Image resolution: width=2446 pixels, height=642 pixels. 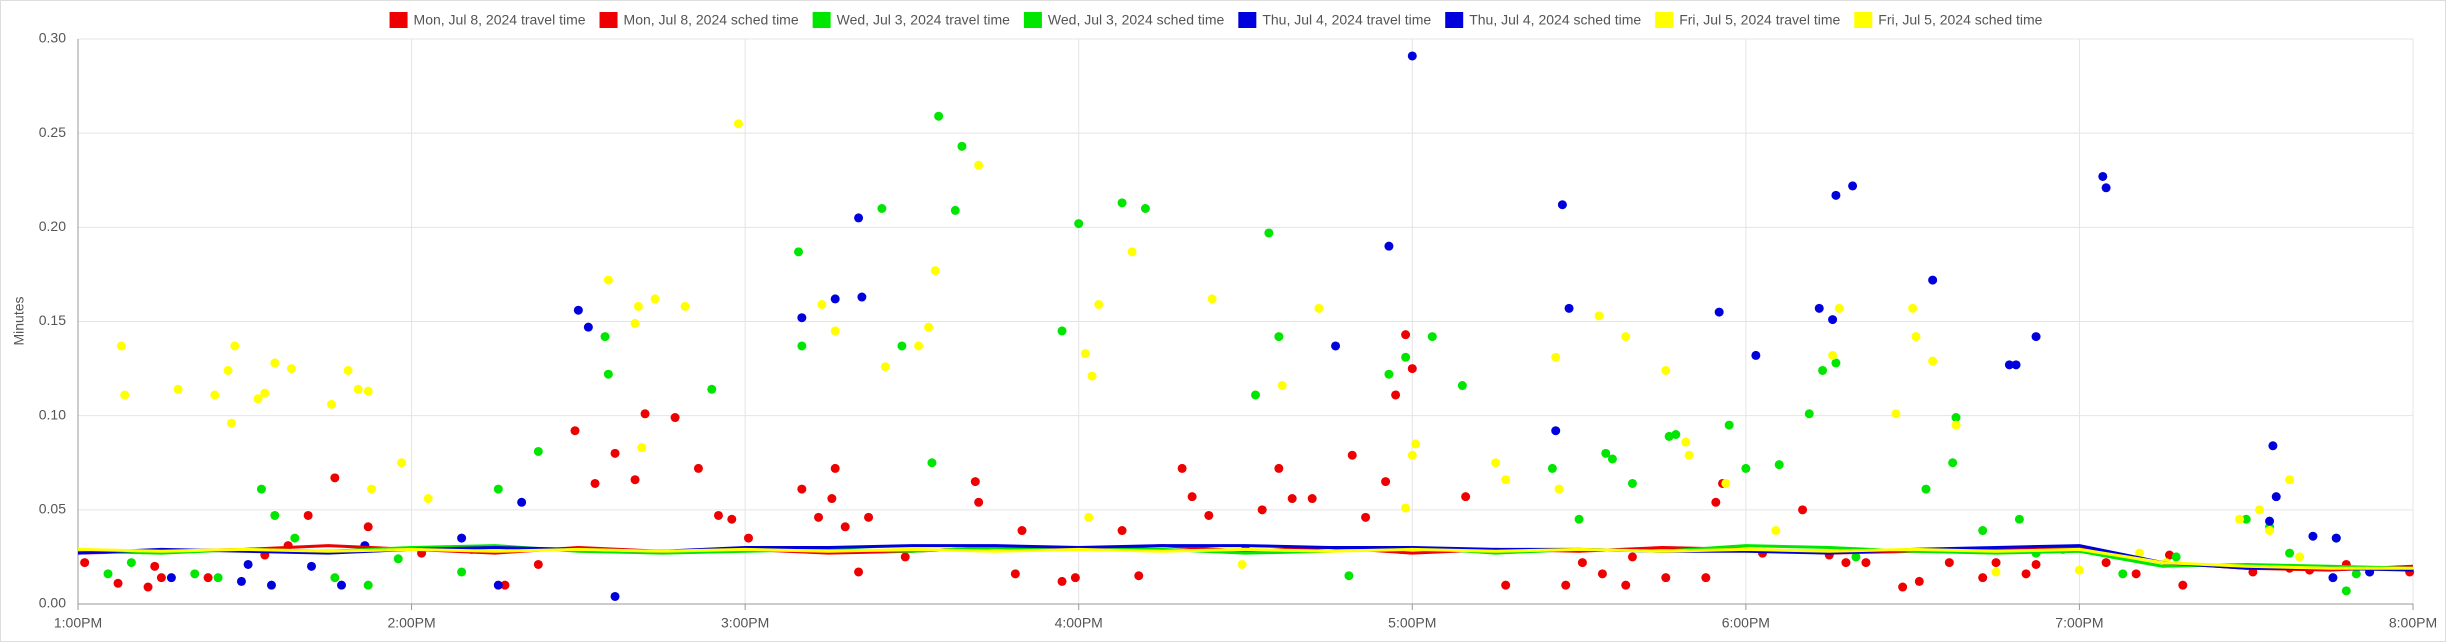 What do you see at coordinates (923, 20) in the screenshot?
I see `legend-label: Wed, Jul 3, 2024 travel time` at bounding box center [923, 20].